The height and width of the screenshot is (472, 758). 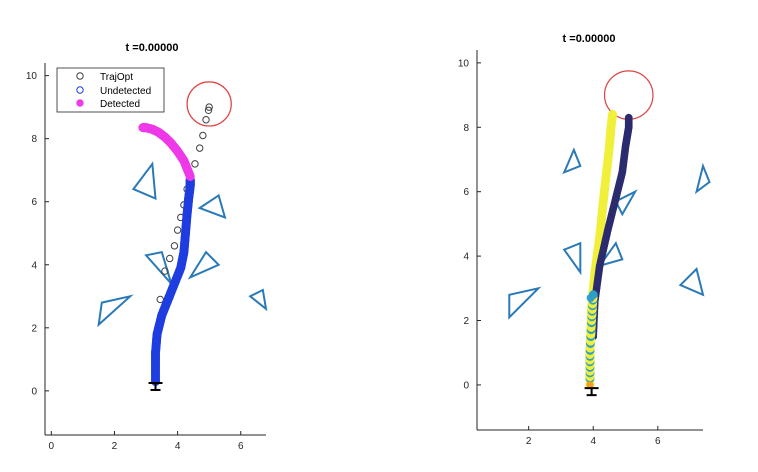 I want to click on left-xtick-label: 2, so click(x=115, y=446).